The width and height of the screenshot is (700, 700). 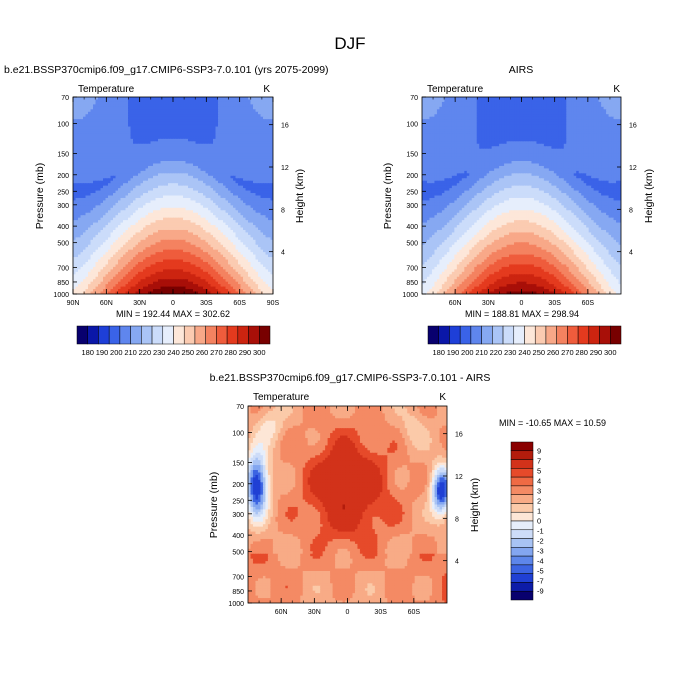 I want to click on panel-model-colorbar: 180 190 200 210 220 230 240 250 260 270 280 290 300, so click(x=173, y=341).